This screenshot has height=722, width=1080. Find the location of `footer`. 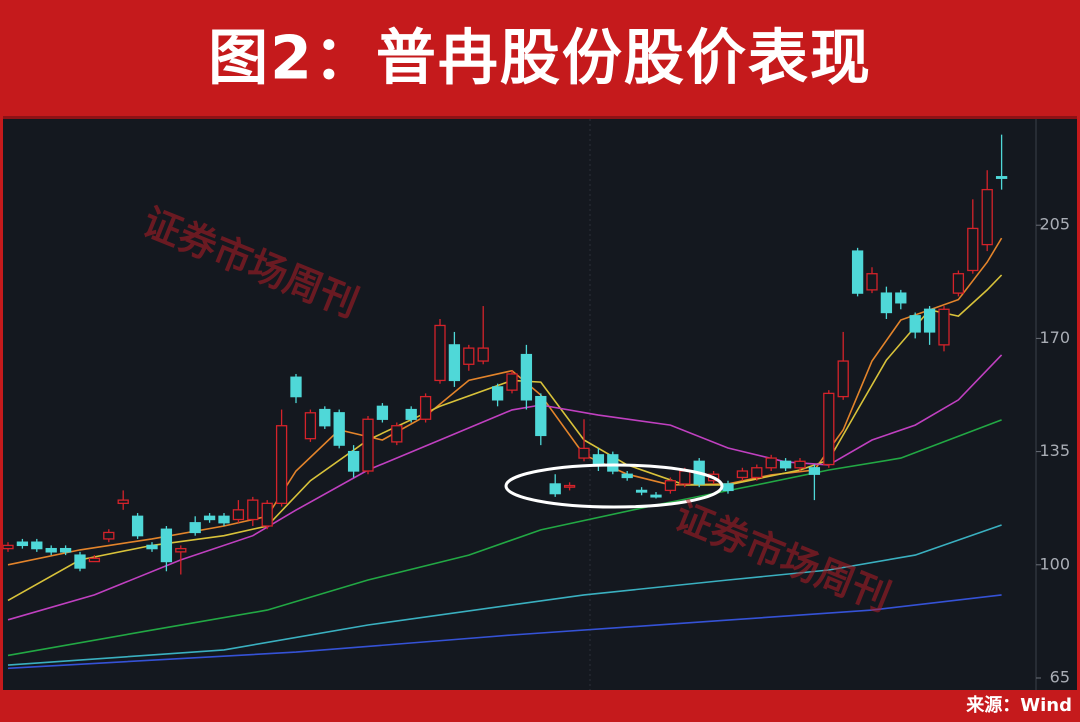

footer is located at coordinates (540, 706).